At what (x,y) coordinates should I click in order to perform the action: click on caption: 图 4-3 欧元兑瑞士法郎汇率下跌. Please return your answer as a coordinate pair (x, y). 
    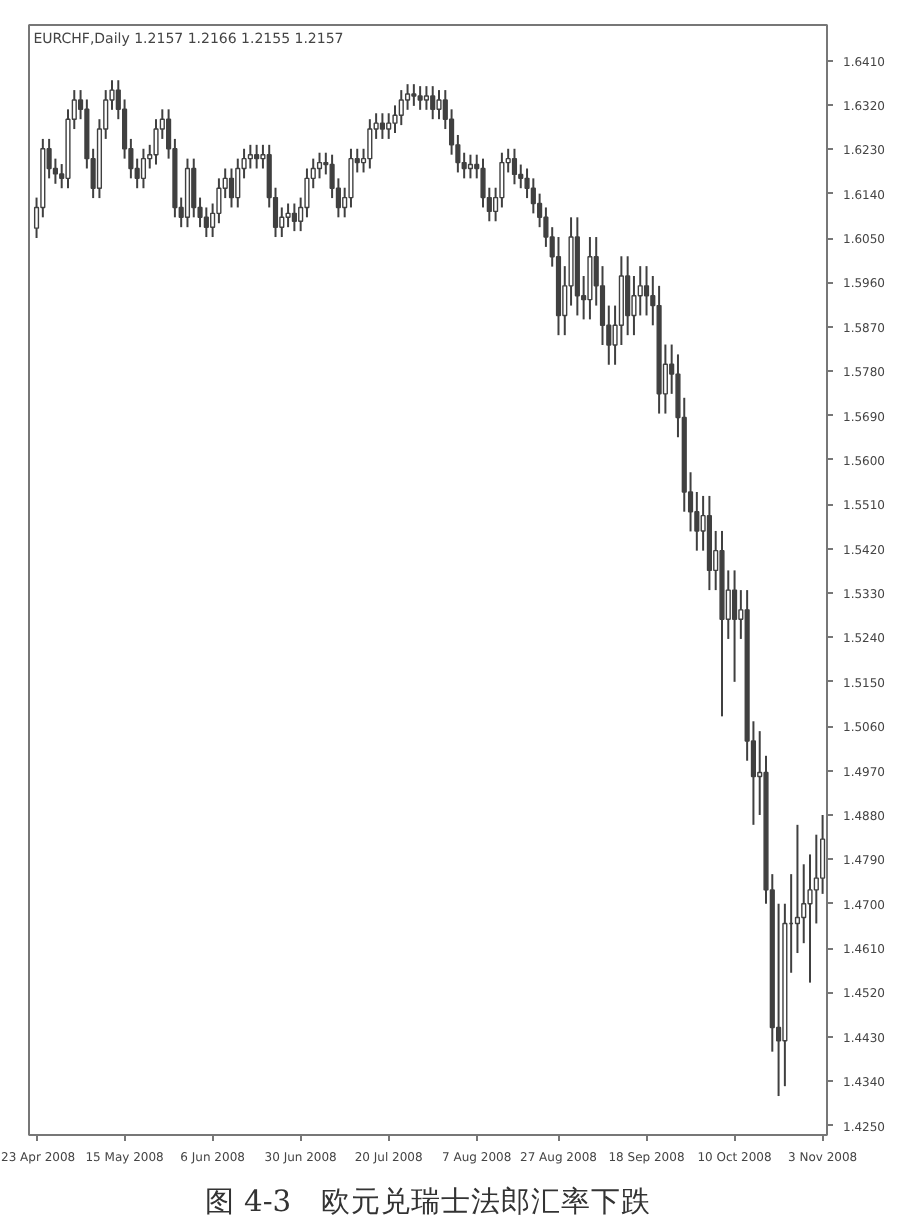
    Looking at the image, I should click on (428, 1202).